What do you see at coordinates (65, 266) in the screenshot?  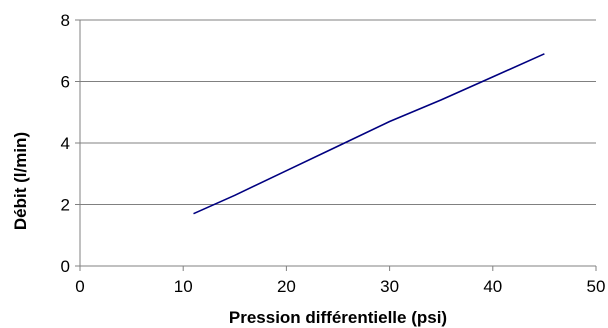 I see `y-tick-label: 0` at bounding box center [65, 266].